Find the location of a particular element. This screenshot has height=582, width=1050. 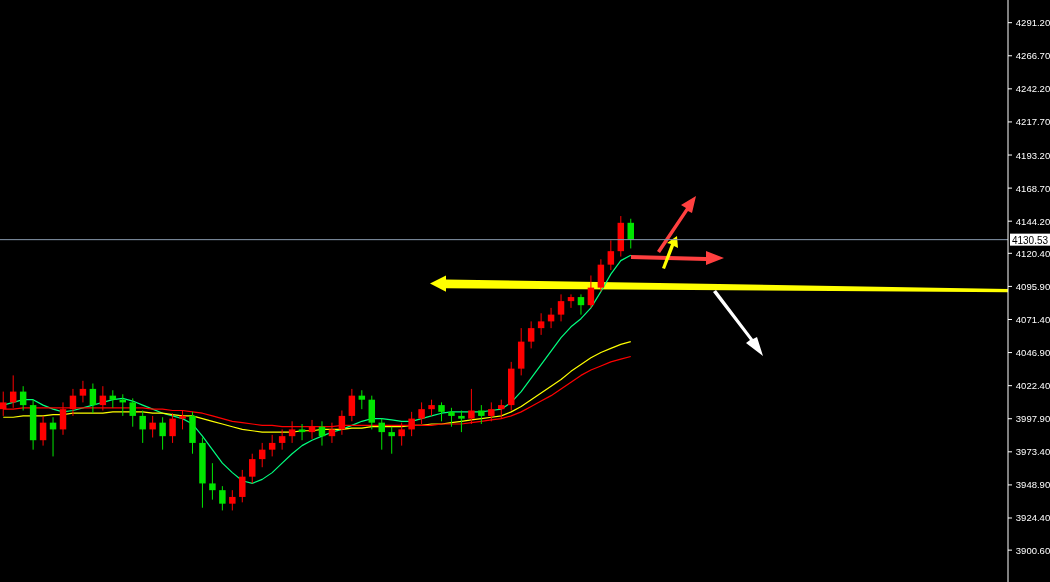

y-tick-label: 4242.20 is located at coordinates (1032, 89).